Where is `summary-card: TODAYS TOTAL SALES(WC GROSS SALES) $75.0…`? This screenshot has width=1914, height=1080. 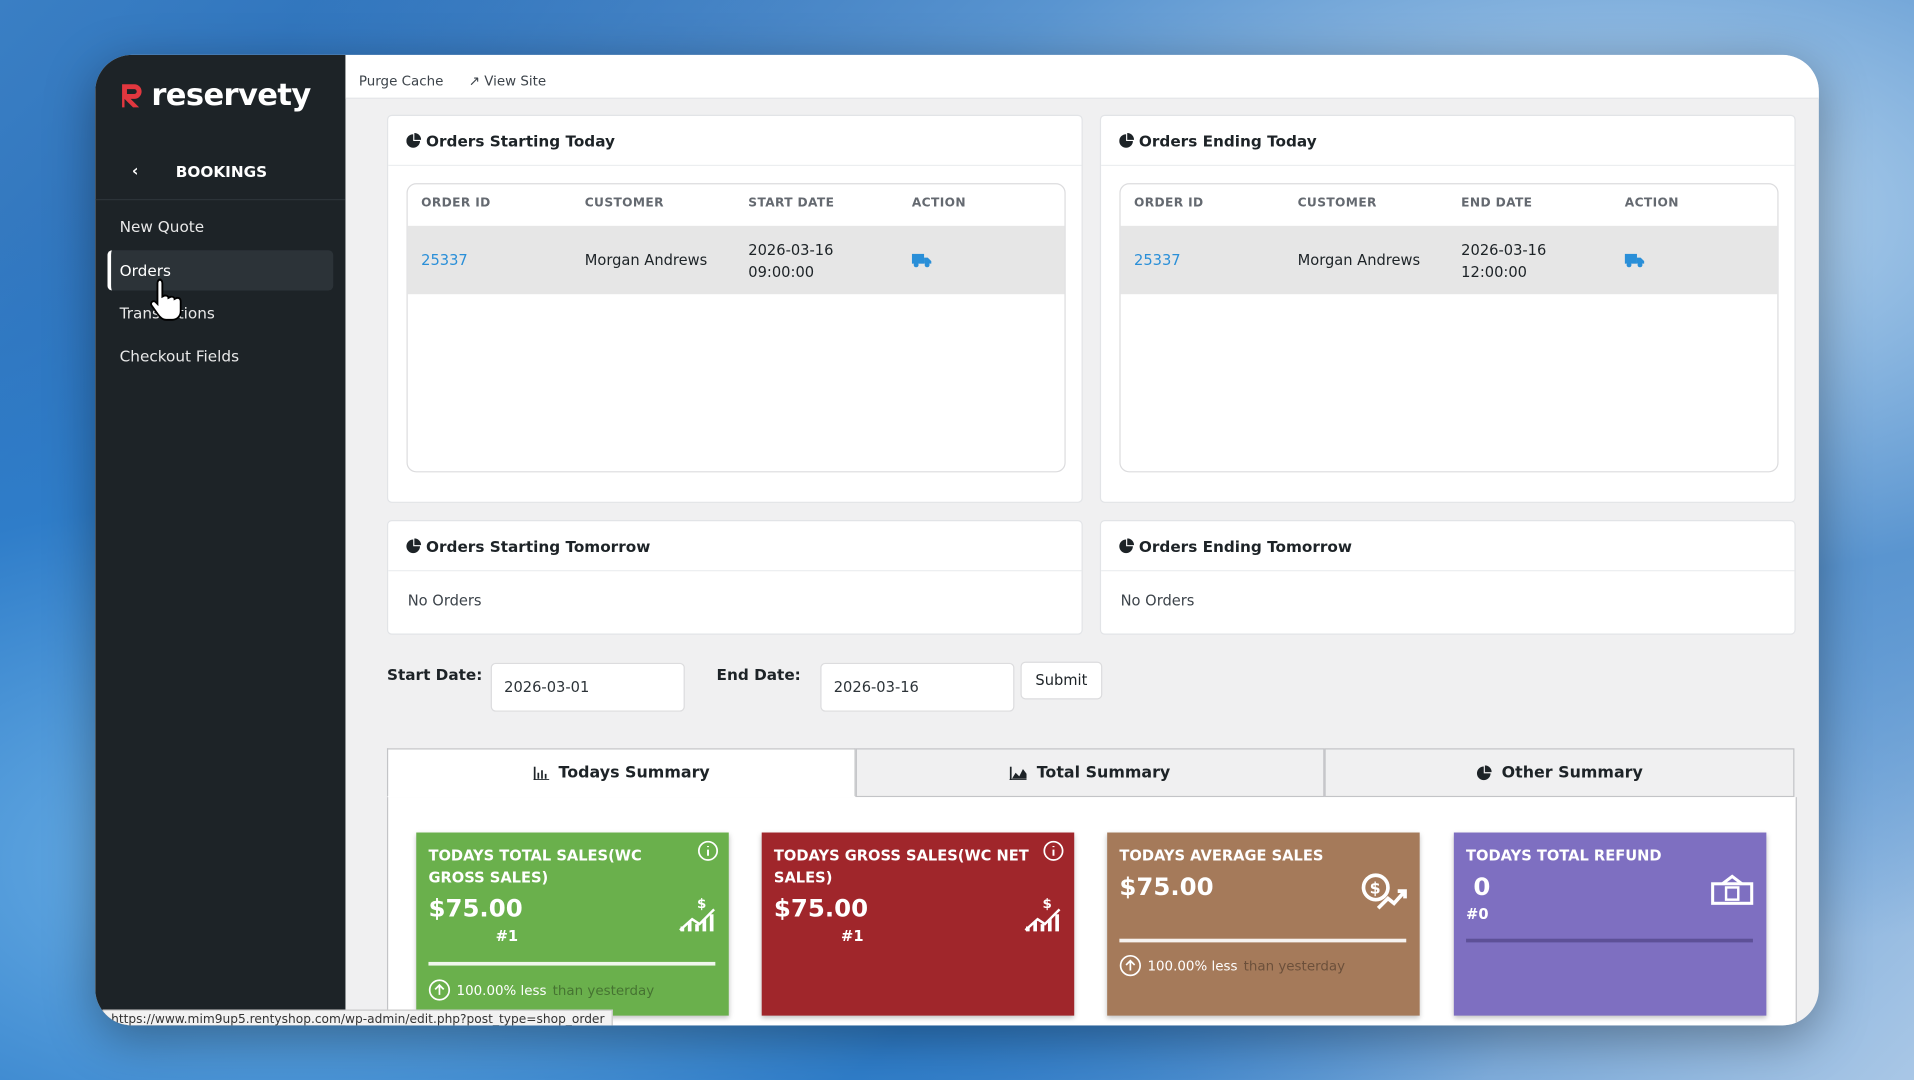 summary-card: TODAYS TOTAL SALES(WC GROSS SALES) $75.0… is located at coordinates (572, 924).